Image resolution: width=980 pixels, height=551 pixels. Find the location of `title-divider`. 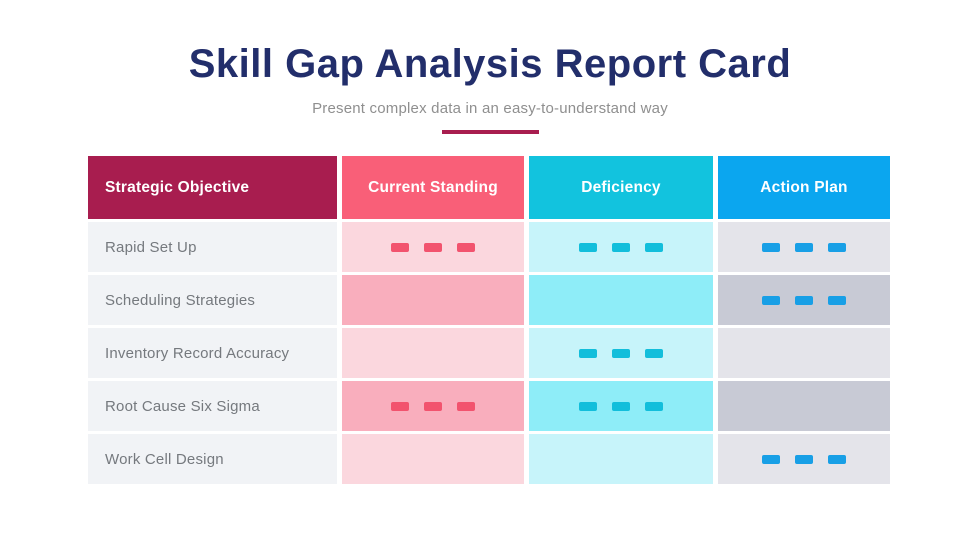

title-divider is located at coordinates (490, 131).